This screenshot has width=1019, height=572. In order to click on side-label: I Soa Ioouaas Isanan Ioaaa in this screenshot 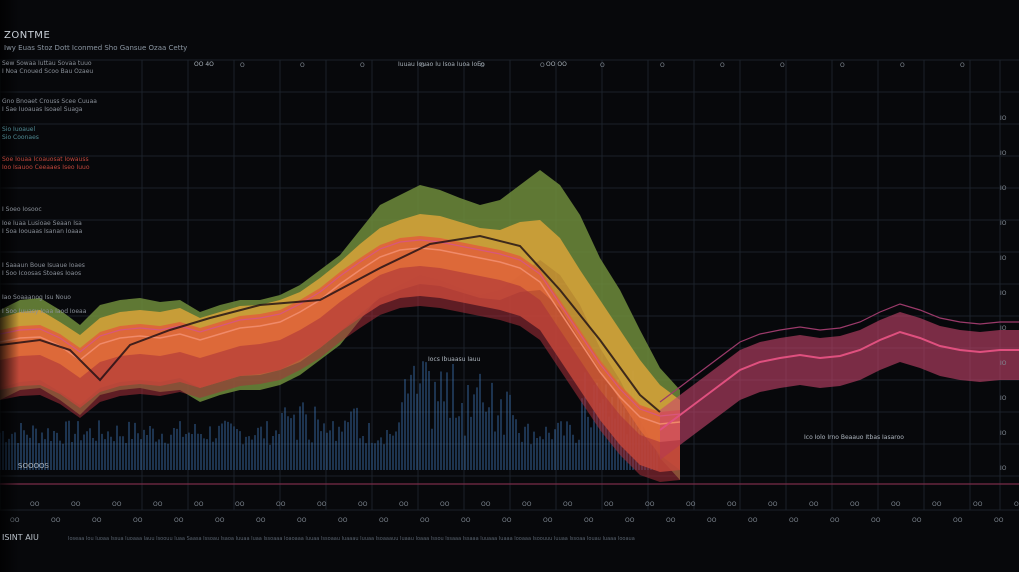, I will do `click(42, 231)`.